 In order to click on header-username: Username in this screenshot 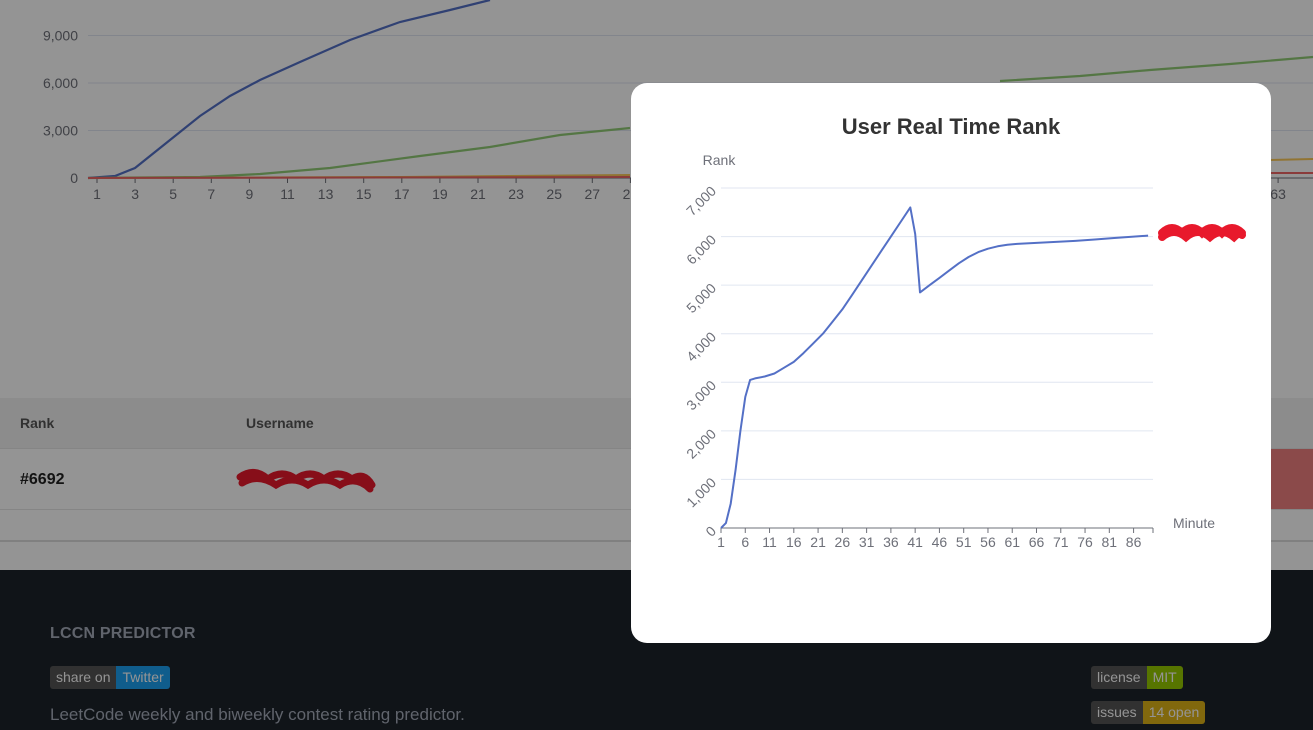, I will do `click(280, 423)`.